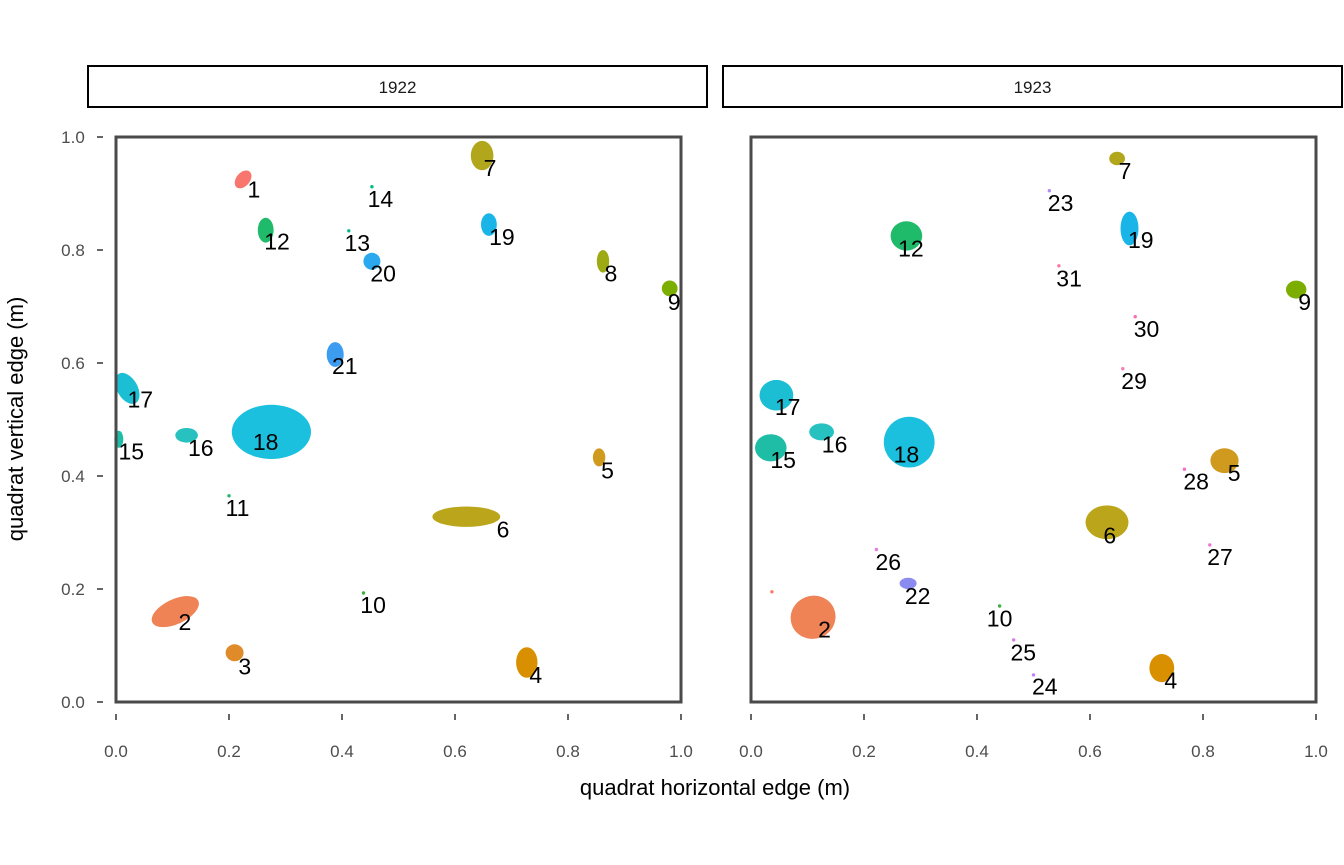 The height and width of the screenshot is (865, 1344). Describe the element at coordinates (73, 363) in the screenshot. I see `y-tick-label-0.6: 0.6` at that location.